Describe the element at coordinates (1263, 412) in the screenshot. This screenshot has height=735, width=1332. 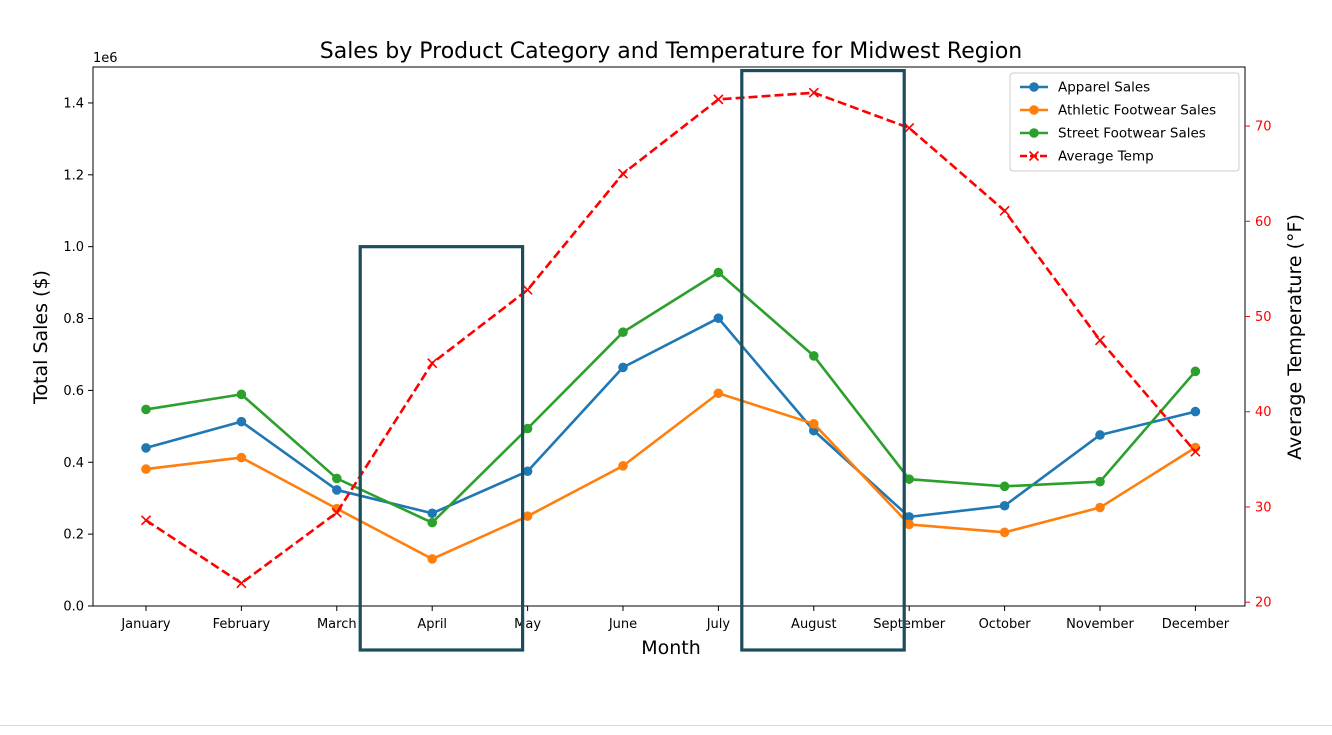
I see `y2-tick-label: 40` at that location.